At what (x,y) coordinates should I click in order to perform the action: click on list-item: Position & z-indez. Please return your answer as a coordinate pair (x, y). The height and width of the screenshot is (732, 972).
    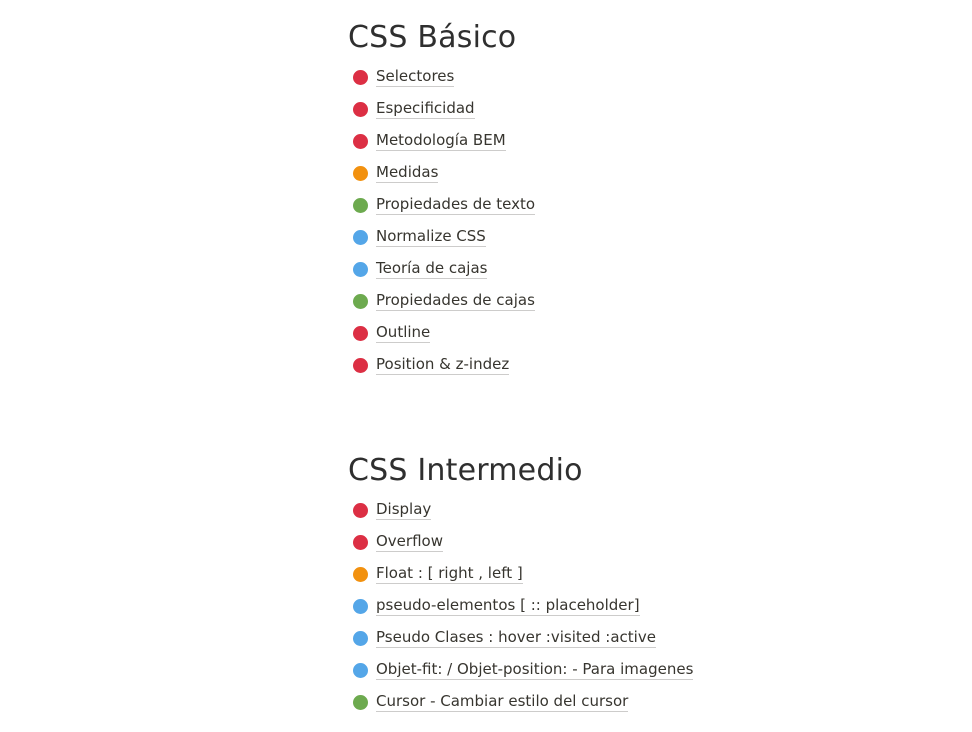
    Looking at the image, I should click on (441, 365).